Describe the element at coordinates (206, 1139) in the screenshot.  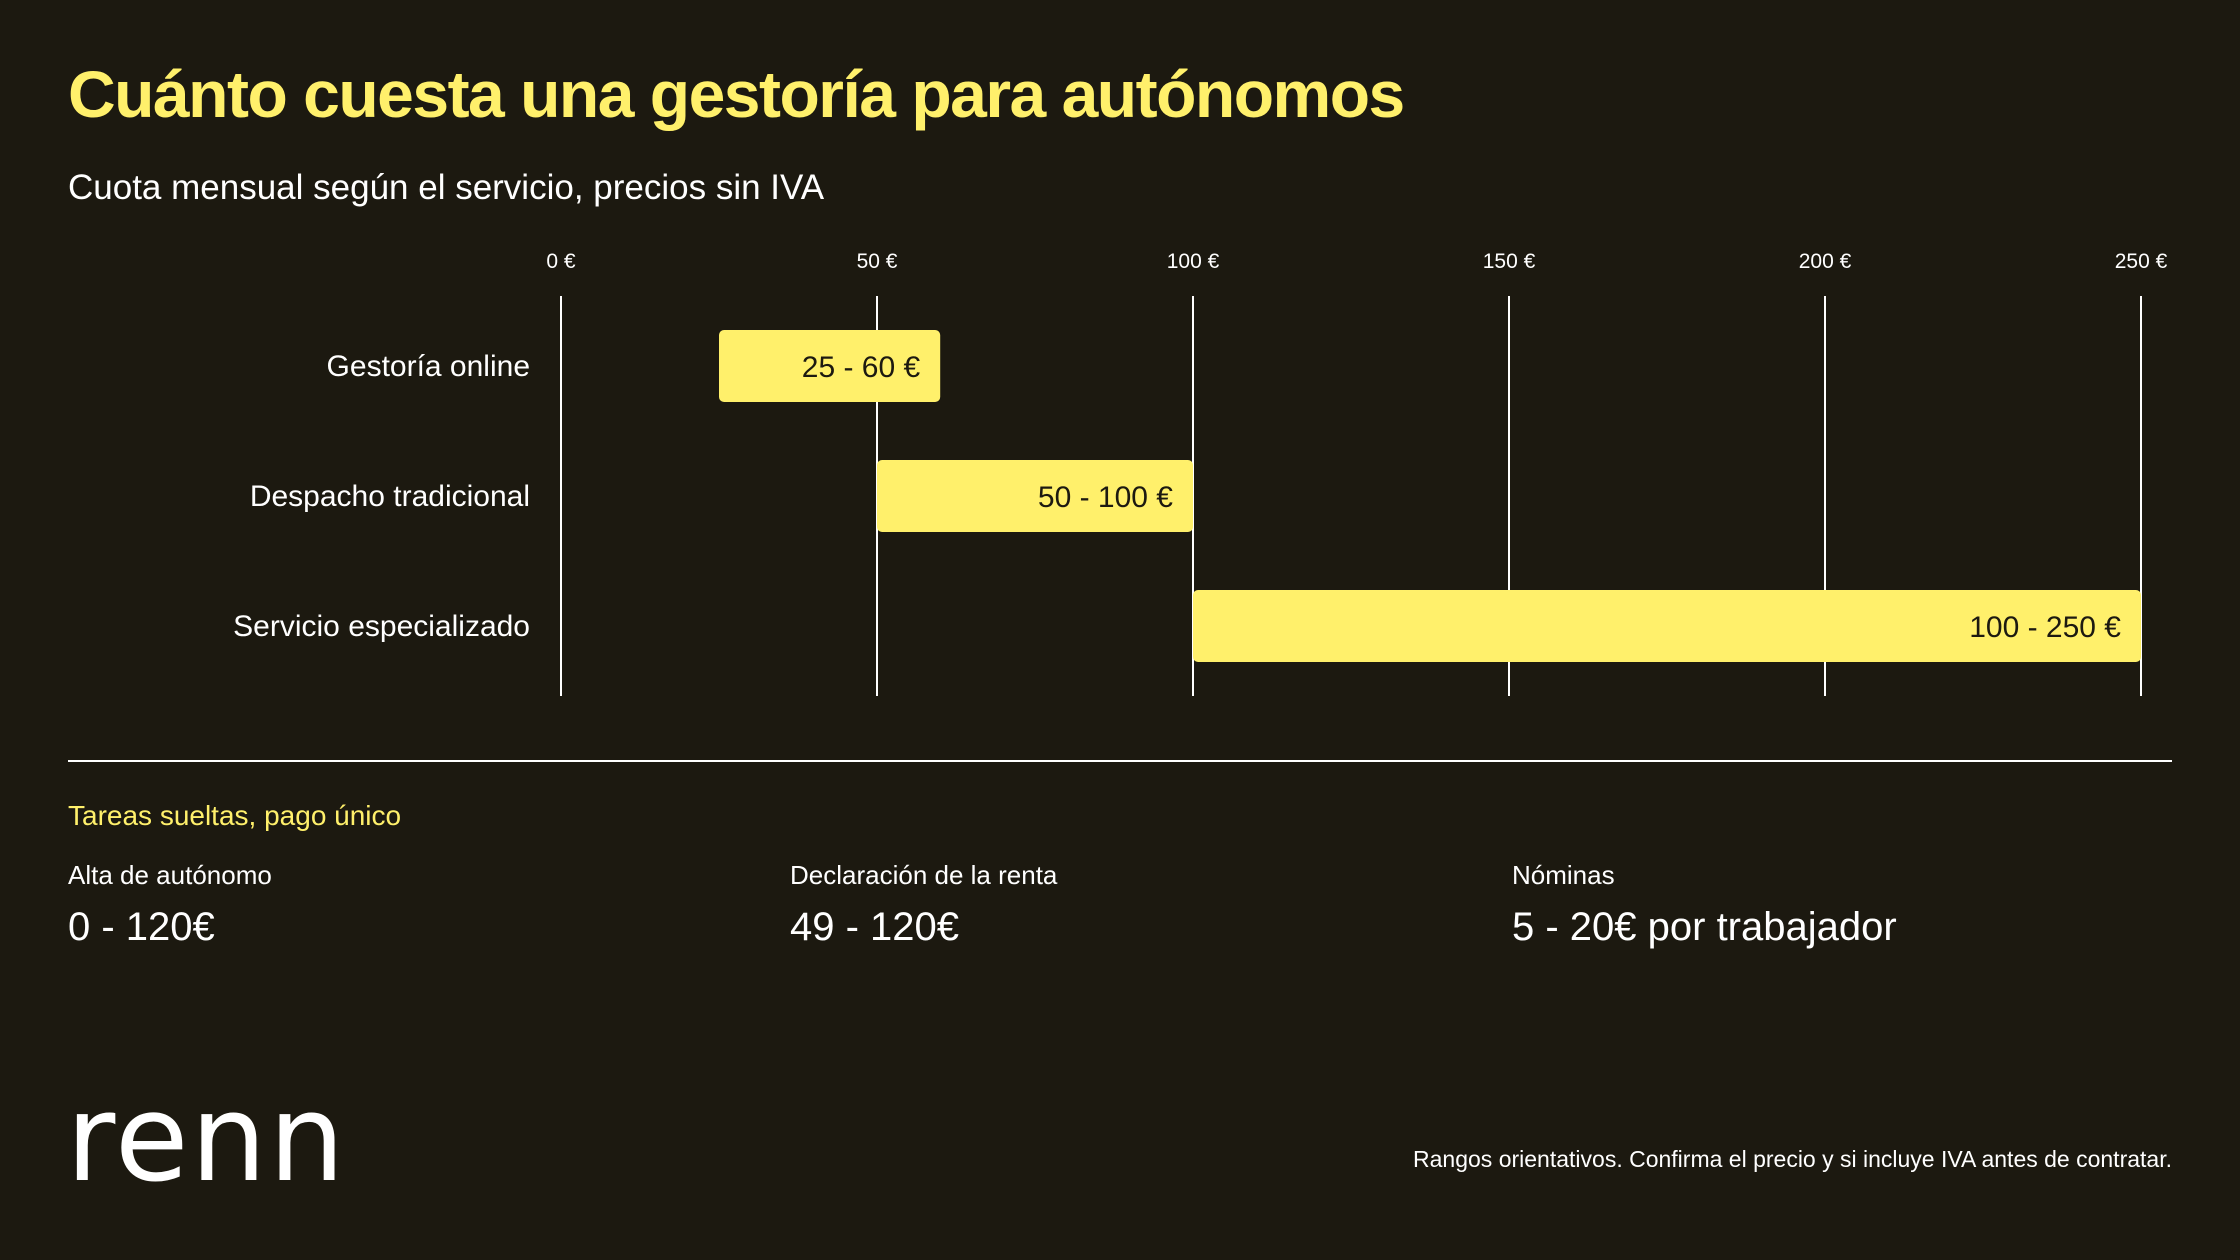
I see `brand-logo: renn` at that location.